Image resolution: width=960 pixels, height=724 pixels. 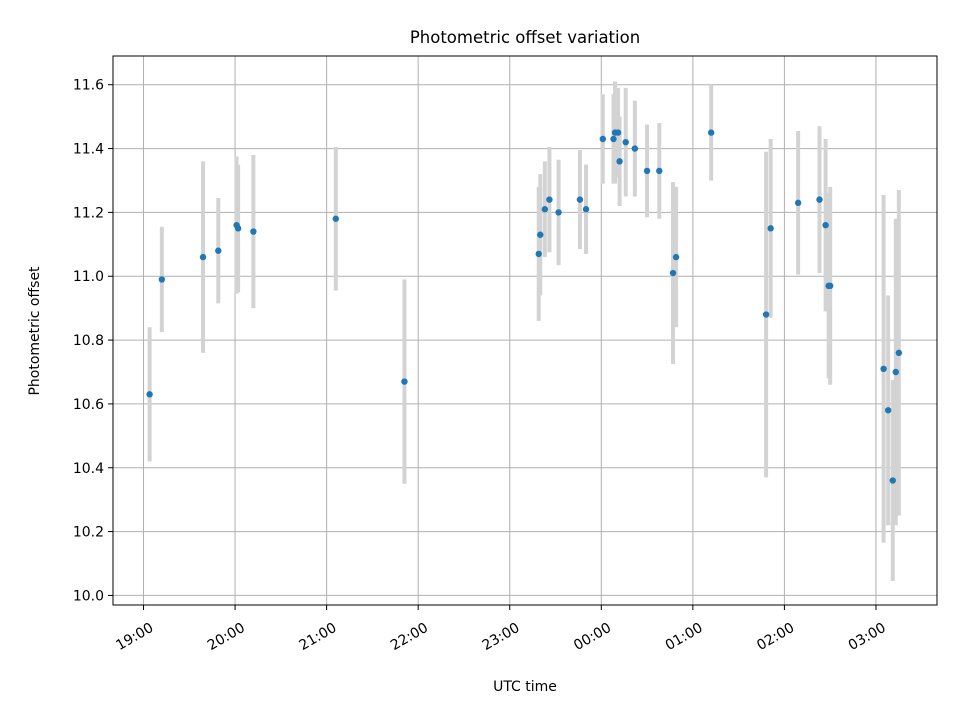 I want to click on y-tick-label: 10.4, so click(x=88, y=469).